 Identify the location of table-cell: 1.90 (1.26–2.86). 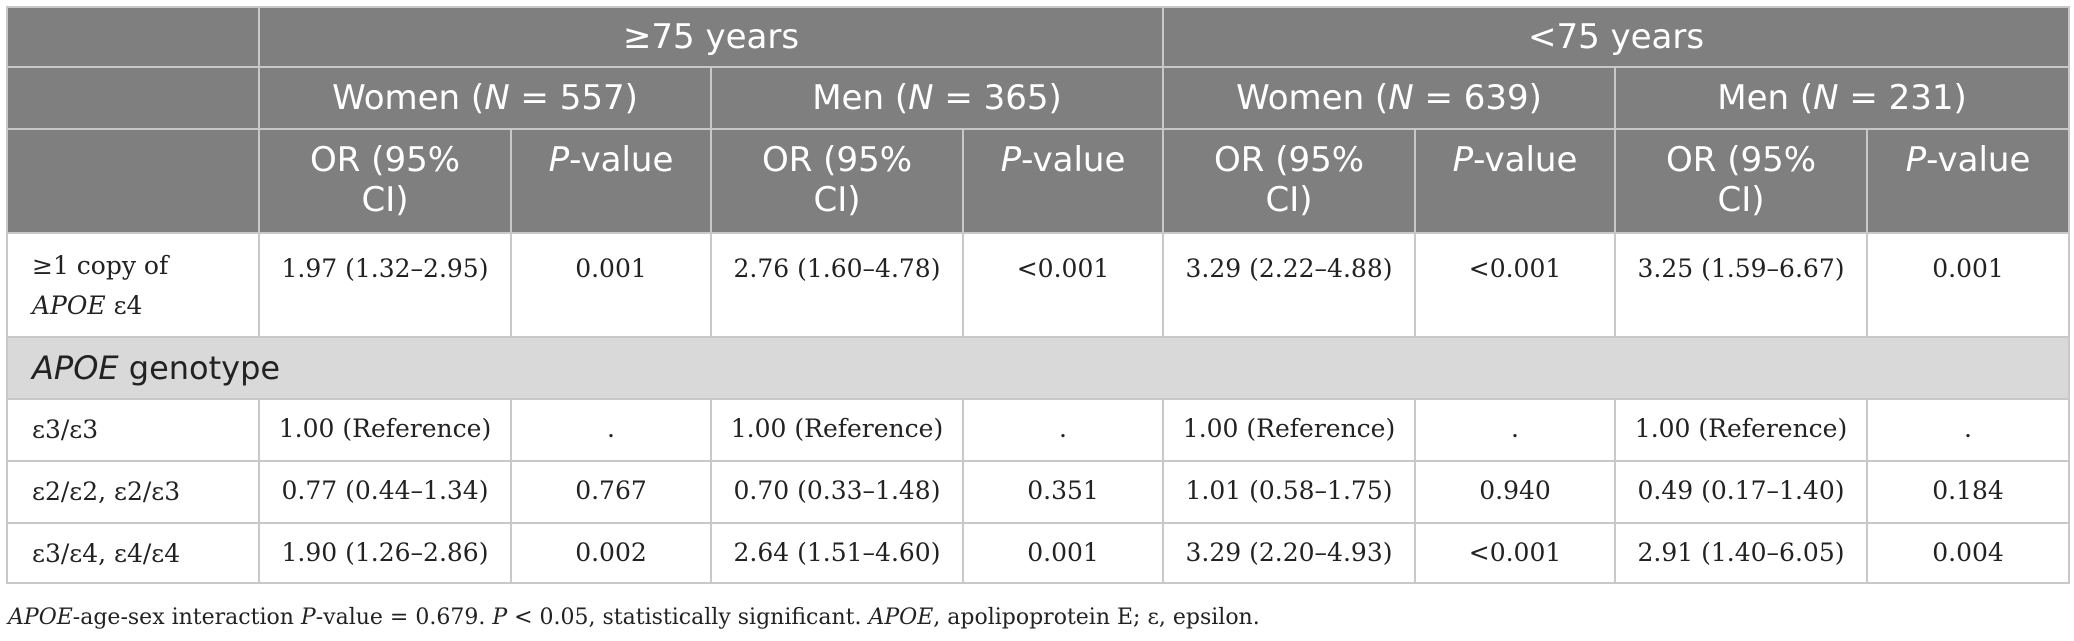
(385, 553).